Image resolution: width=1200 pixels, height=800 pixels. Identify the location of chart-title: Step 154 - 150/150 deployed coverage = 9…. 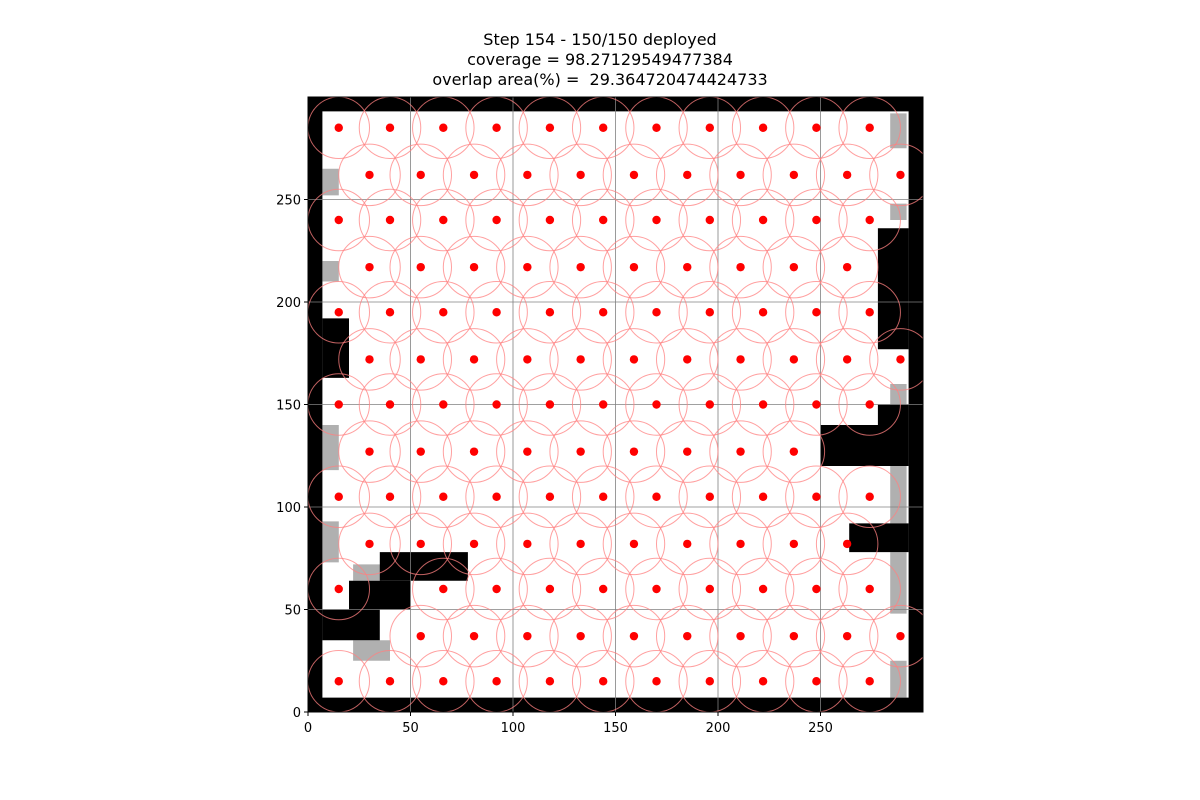
(600, 60).